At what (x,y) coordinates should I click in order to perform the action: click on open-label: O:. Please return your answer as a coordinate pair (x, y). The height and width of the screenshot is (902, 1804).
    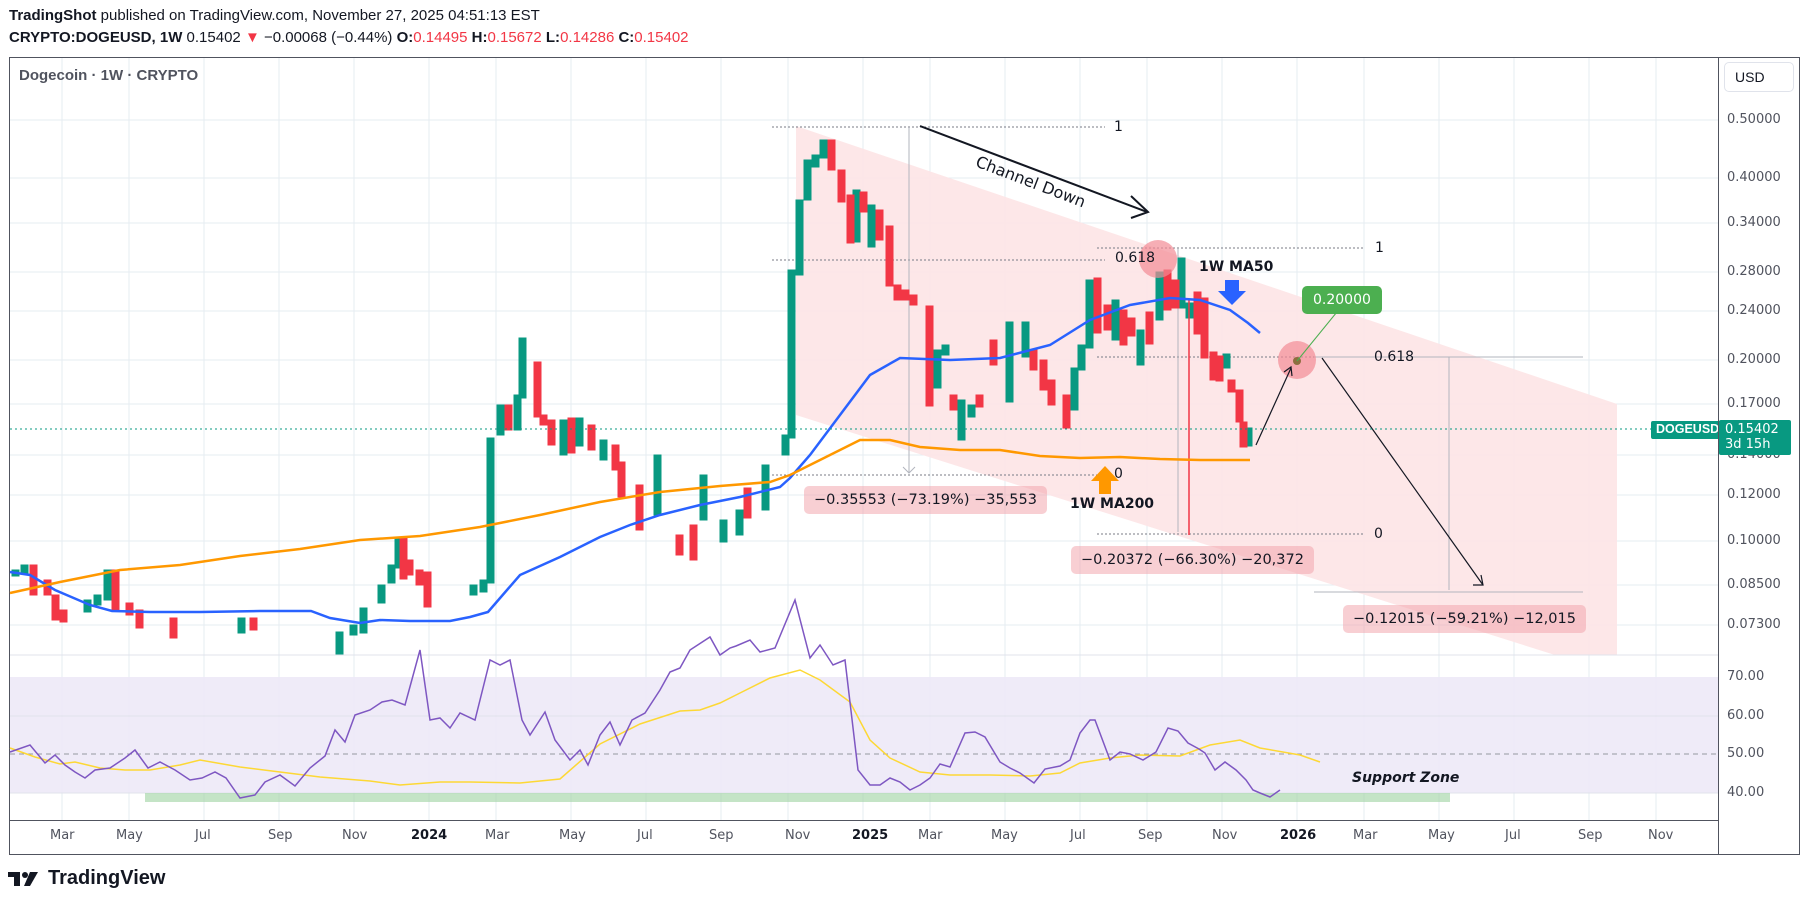
    Looking at the image, I should click on (405, 37).